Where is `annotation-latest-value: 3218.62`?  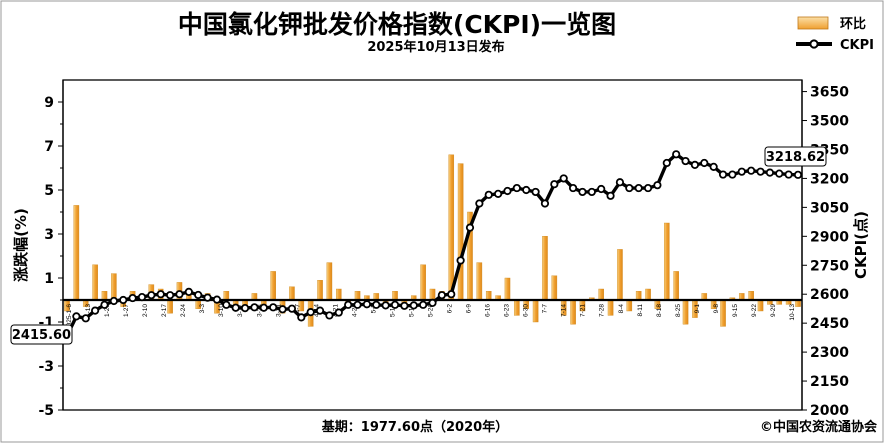
annotation-latest-value: 3218.62 is located at coordinates (795, 157).